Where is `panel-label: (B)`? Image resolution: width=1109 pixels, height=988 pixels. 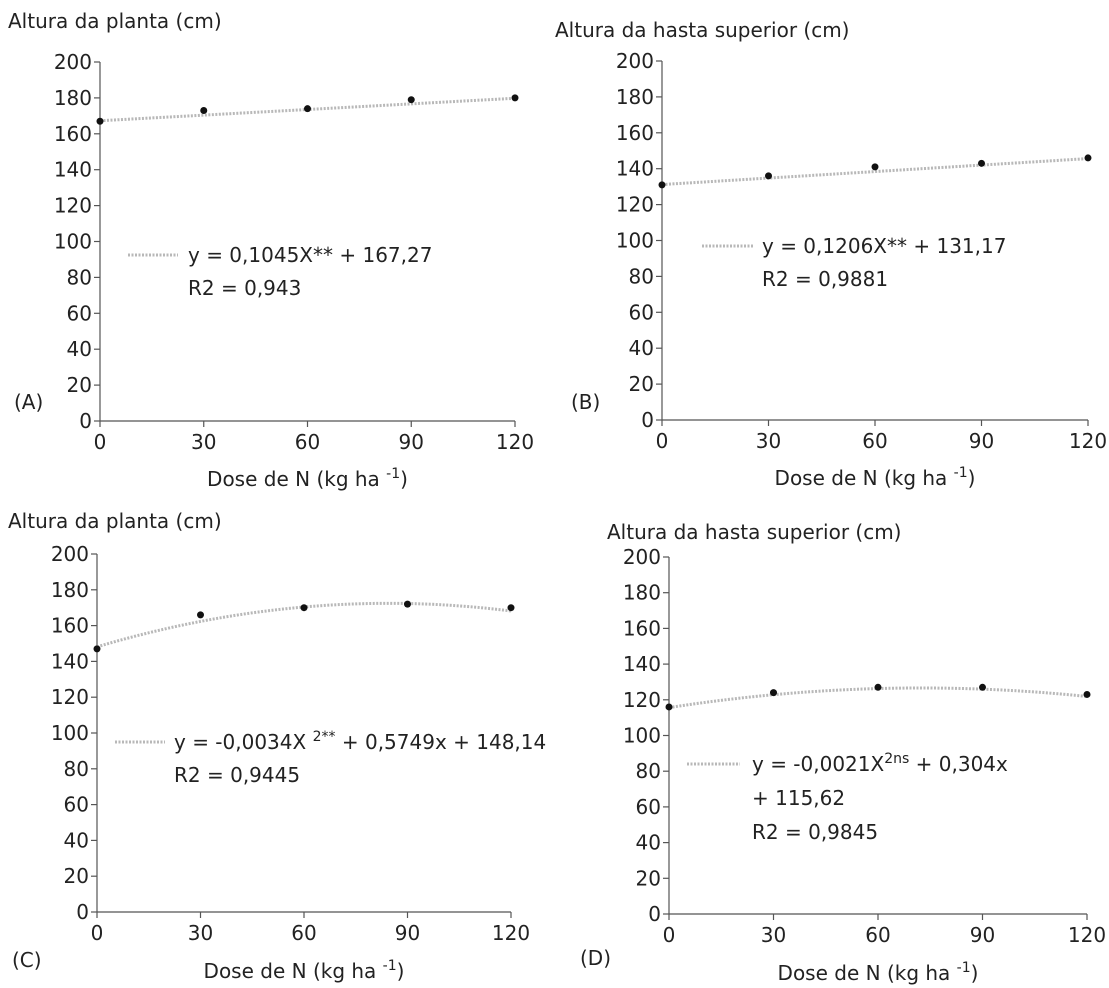 panel-label: (B) is located at coordinates (585, 402).